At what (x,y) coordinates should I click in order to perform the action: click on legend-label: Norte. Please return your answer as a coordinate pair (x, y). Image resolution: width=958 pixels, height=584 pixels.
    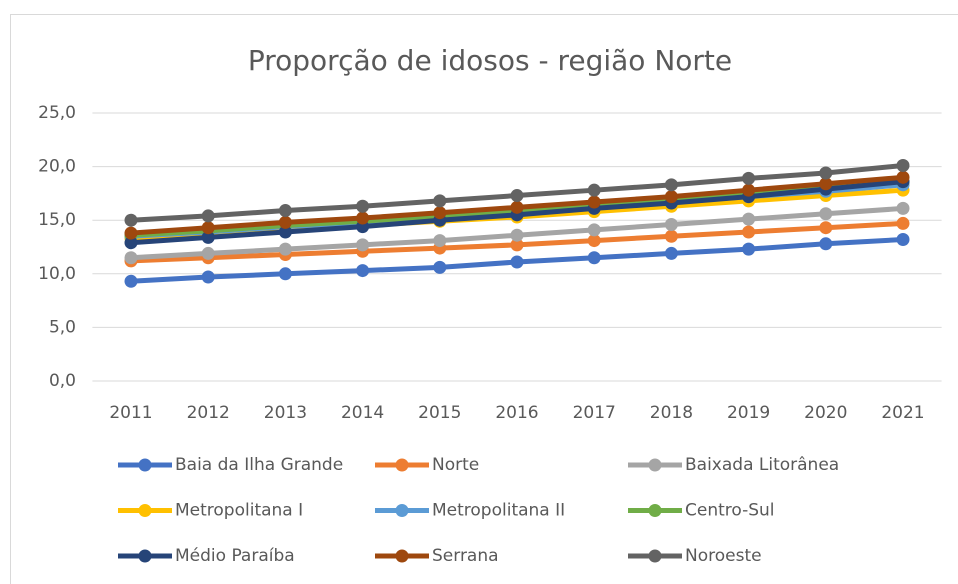
    Looking at the image, I should click on (455, 465).